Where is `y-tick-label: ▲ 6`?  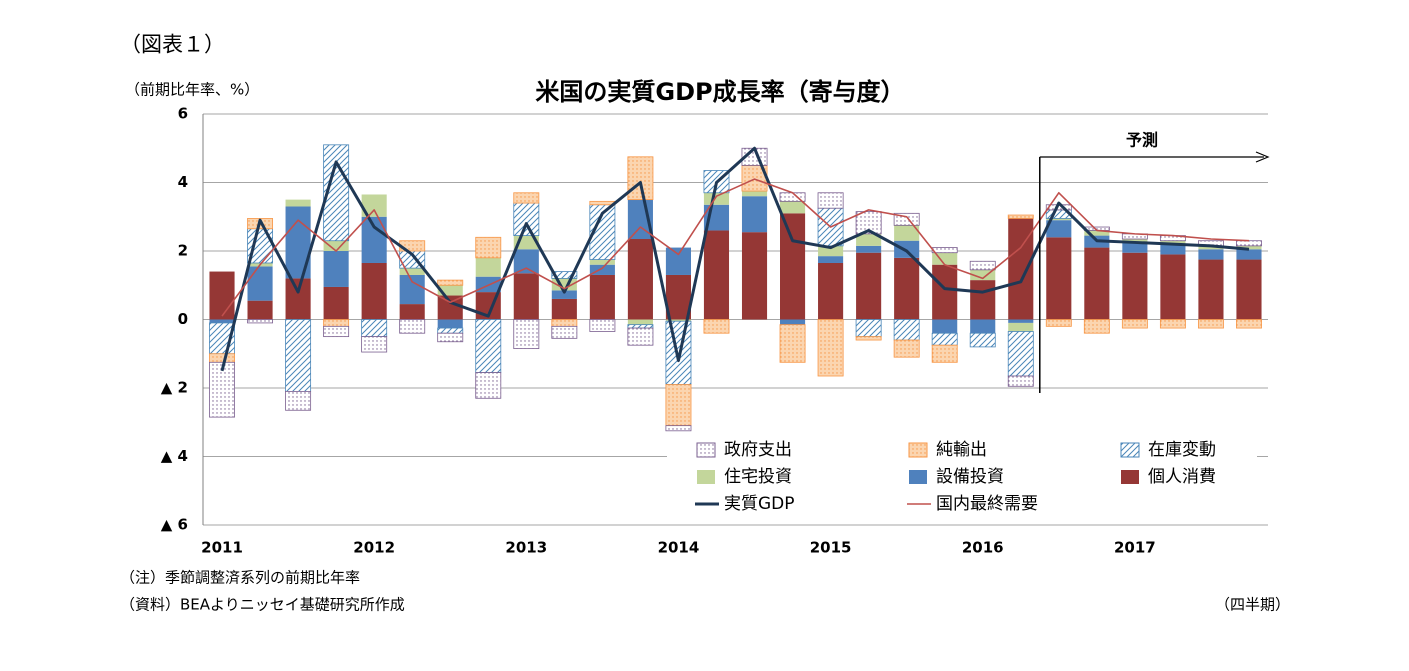
y-tick-label: ▲ 6 is located at coordinates (174, 525).